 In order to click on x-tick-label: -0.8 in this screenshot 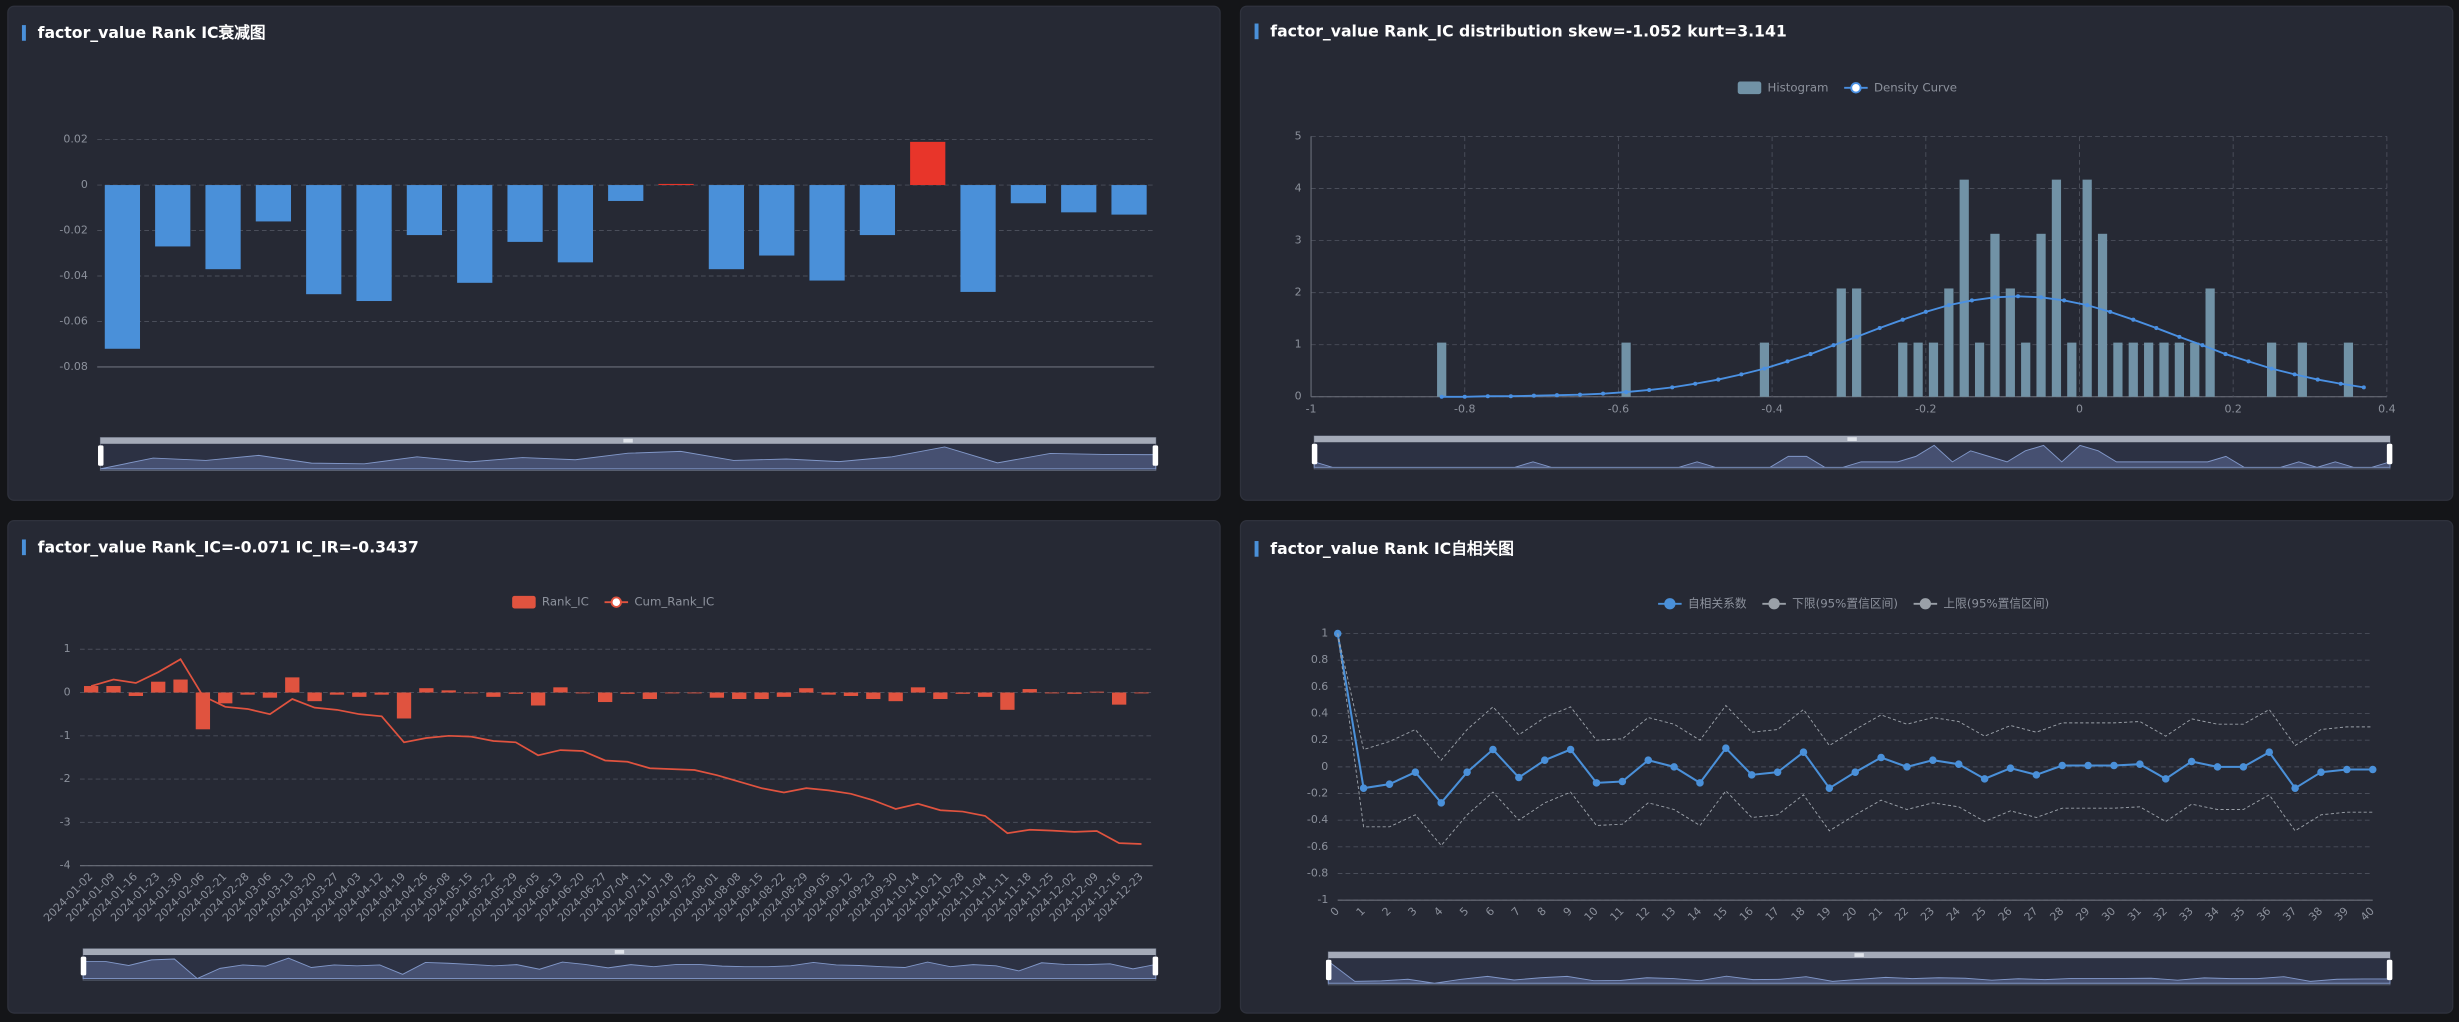, I will do `click(1464, 408)`.